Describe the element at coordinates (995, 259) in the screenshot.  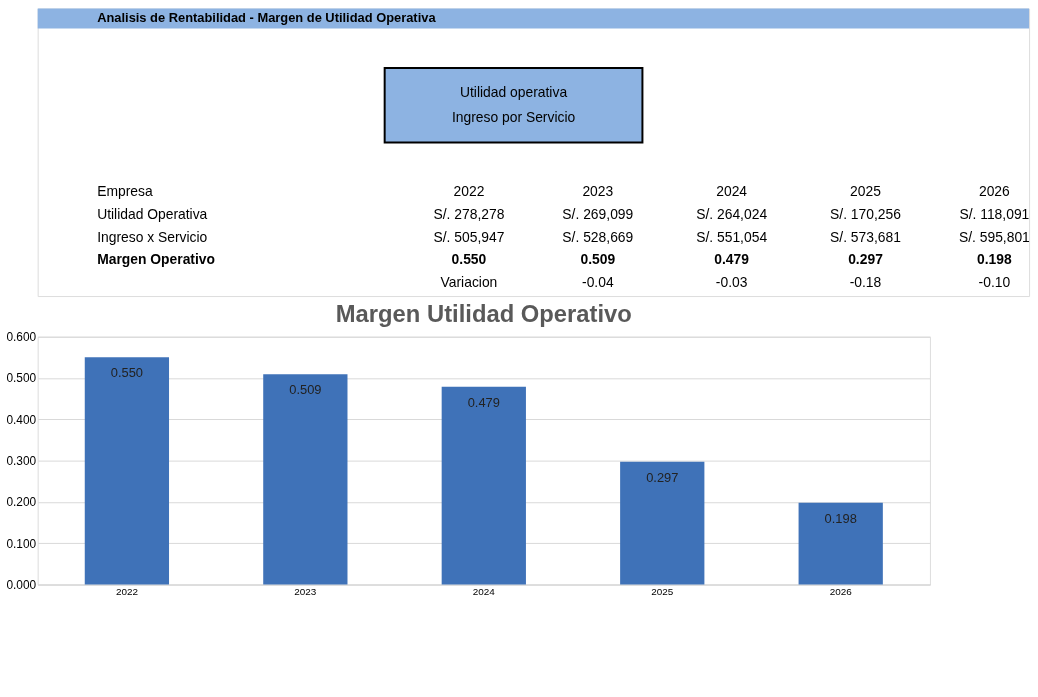
I see `text: 0.198` at that location.